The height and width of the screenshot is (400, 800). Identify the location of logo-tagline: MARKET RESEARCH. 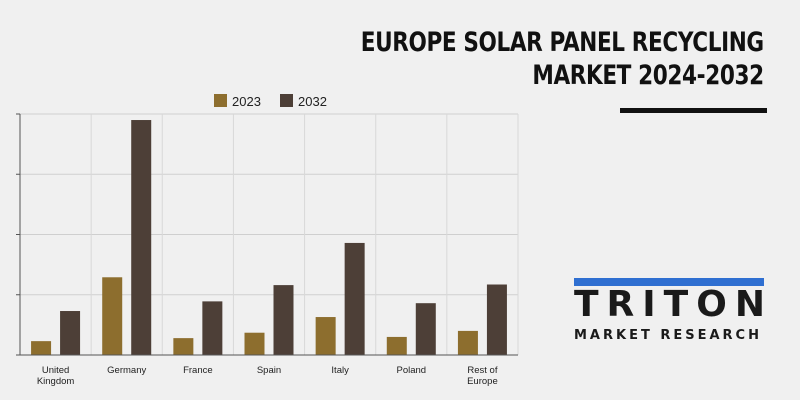
(668, 335).